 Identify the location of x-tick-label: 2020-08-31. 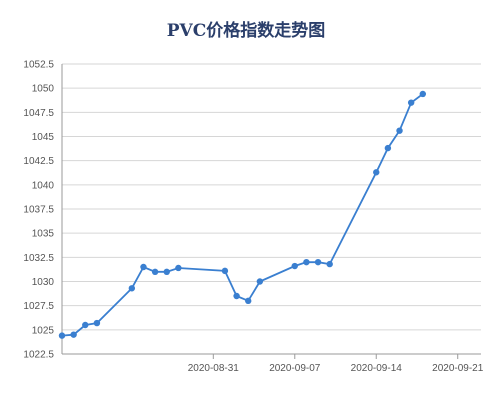
(214, 368).